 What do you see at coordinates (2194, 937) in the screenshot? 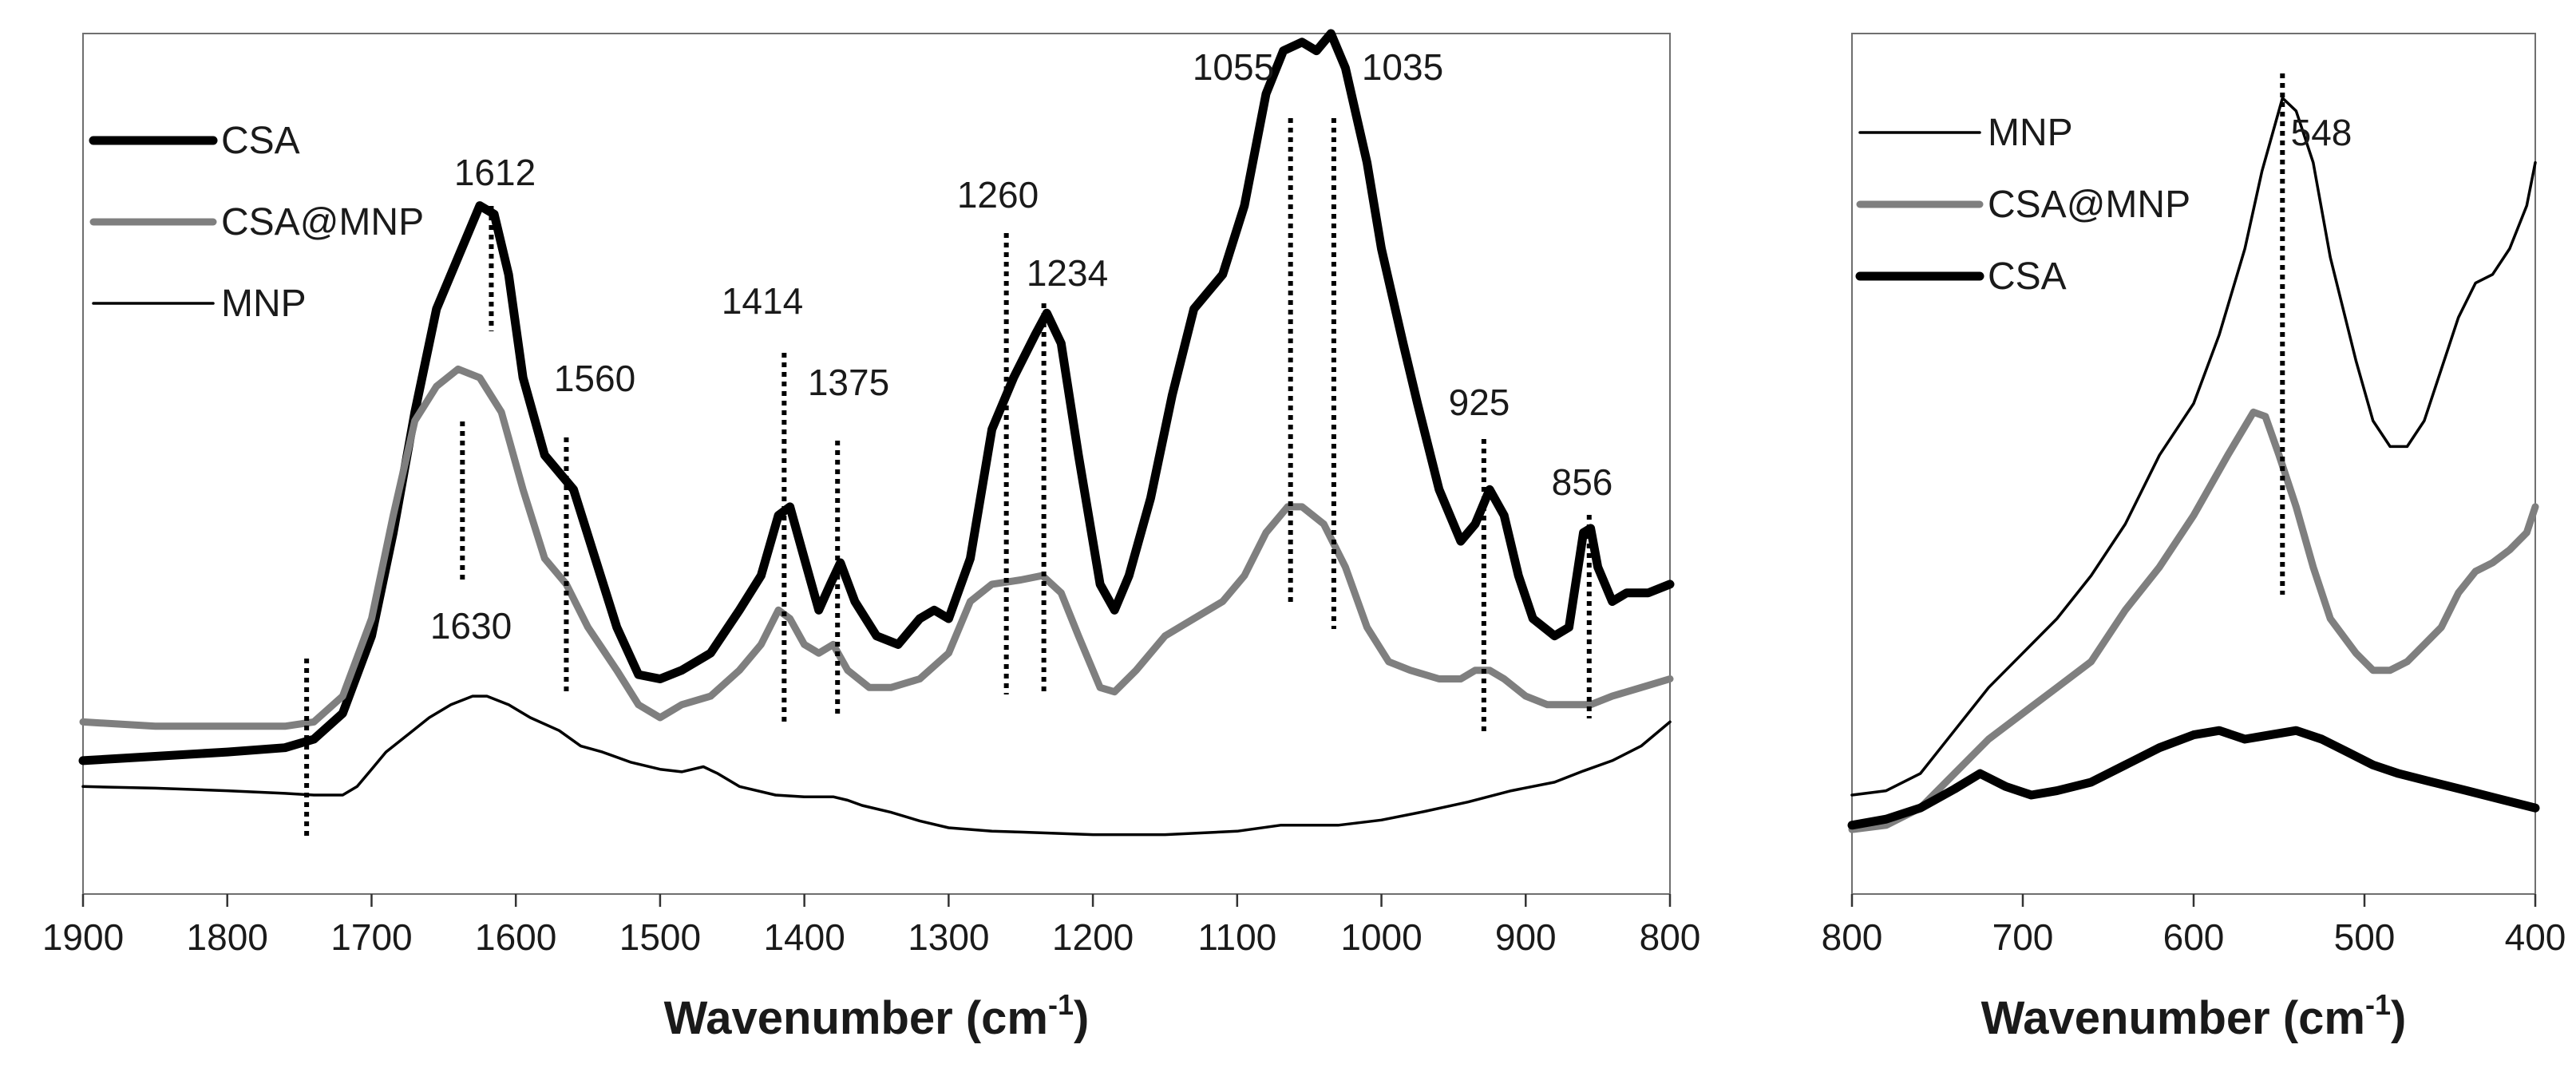
I see `x-tick-label: 600` at bounding box center [2194, 937].